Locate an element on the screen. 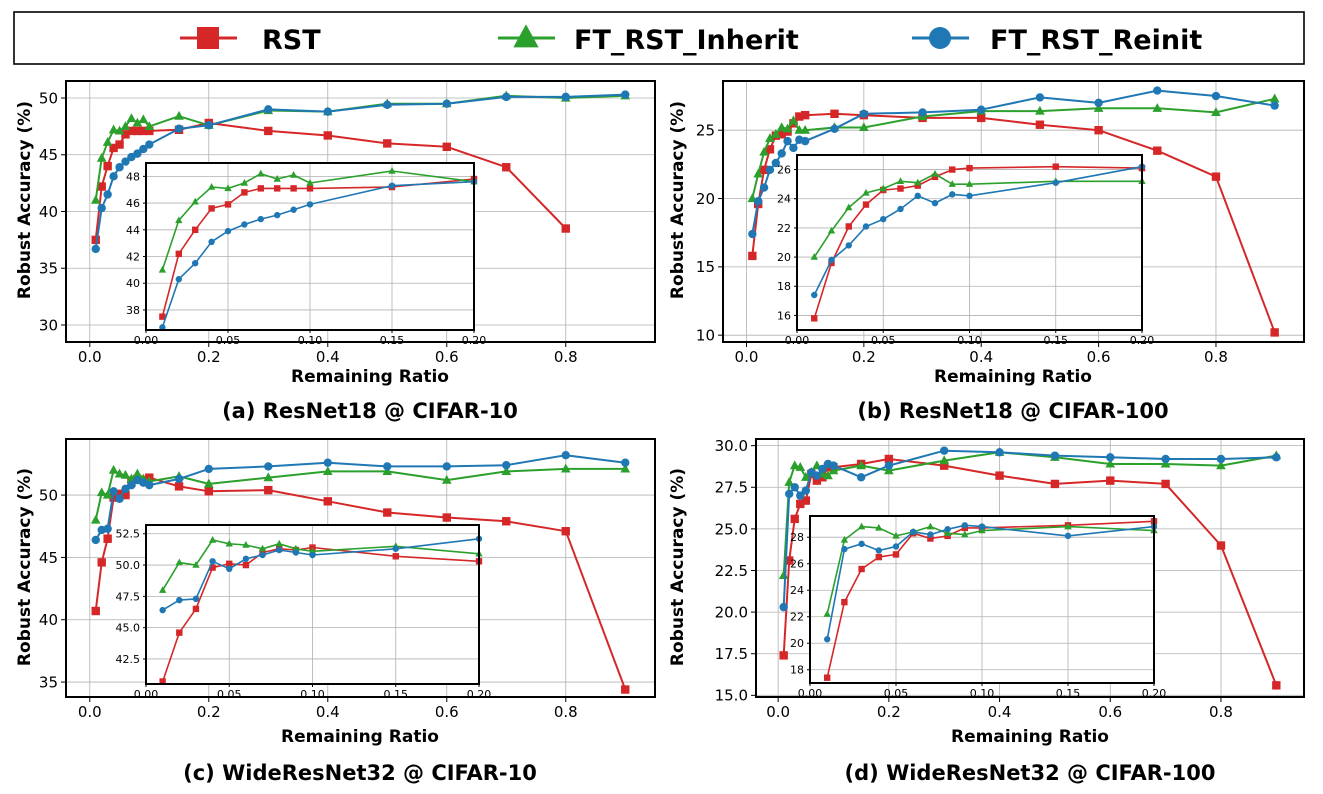 The width and height of the screenshot is (1323, 794). x-tick-label: 0.4 is located at coordinates (328, 712).